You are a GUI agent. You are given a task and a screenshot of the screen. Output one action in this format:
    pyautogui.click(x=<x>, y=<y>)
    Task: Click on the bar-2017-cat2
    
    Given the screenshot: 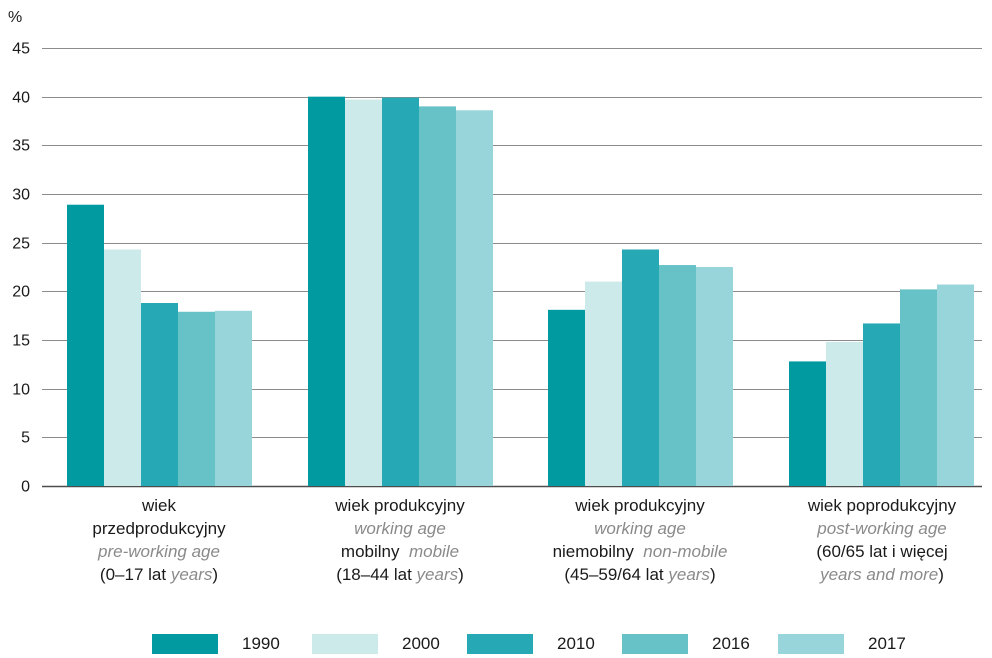 What is the action you would take?
    pyautogui.click(x=474, y=298)
    